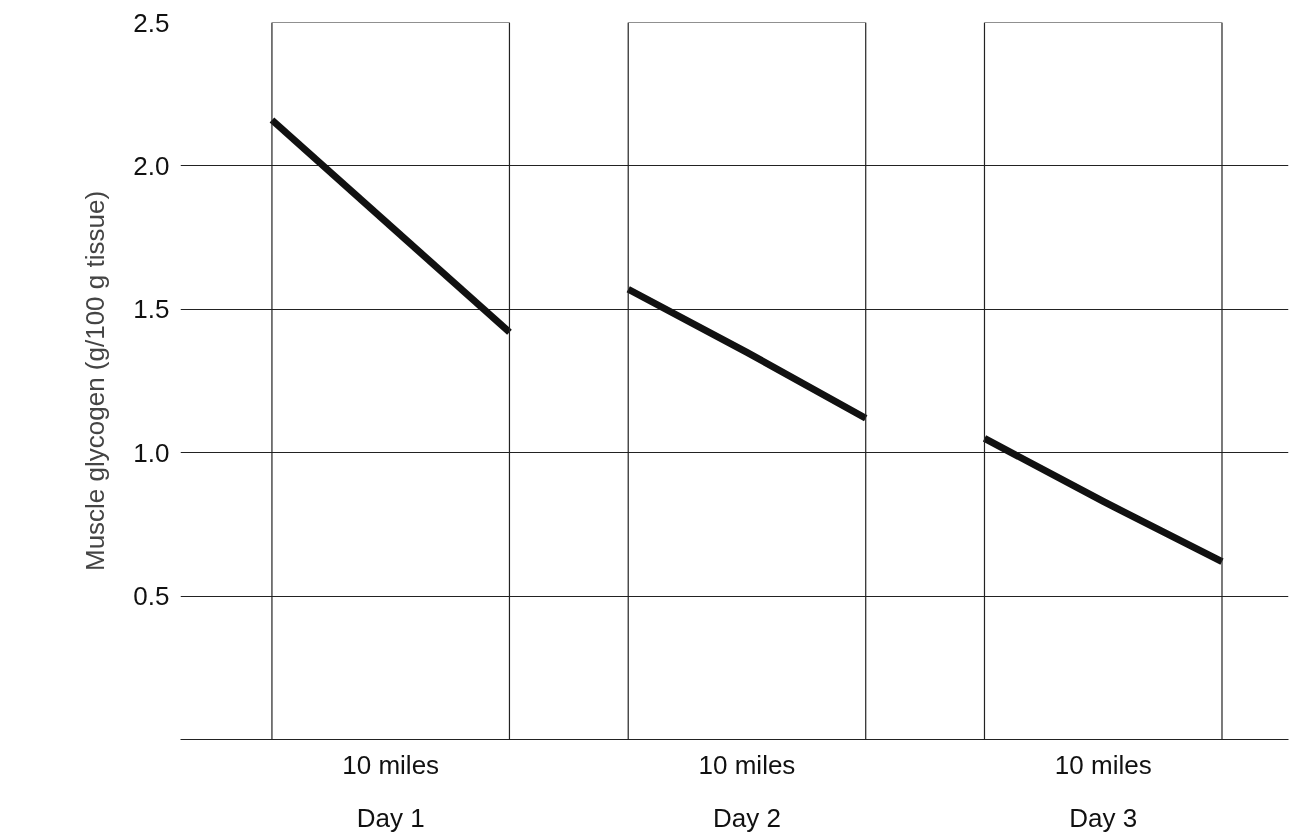 The height and width of the screenshot is (839, 1294). I want to click on y-tick-label: 0.5, so click(151, 596).